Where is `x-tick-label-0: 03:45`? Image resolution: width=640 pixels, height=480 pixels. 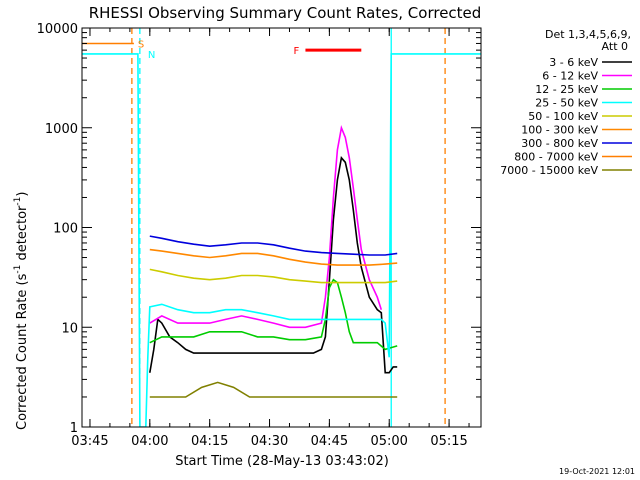 x-tick-label-0: 03:45 is located at coordinates (89, 441).